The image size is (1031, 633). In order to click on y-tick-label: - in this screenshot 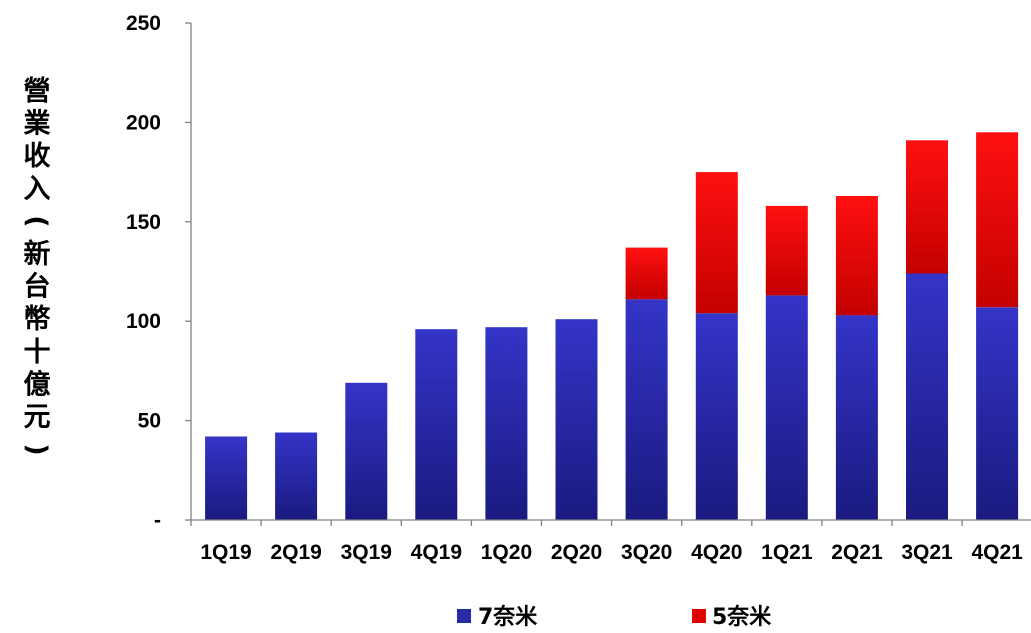, I will do `click(157, 520)`.